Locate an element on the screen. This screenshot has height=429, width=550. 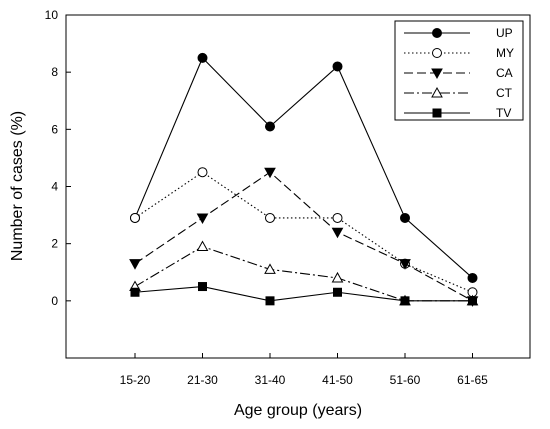
y-axis: 0 2 4 6 8 10 is located at coordinates (58, 158).